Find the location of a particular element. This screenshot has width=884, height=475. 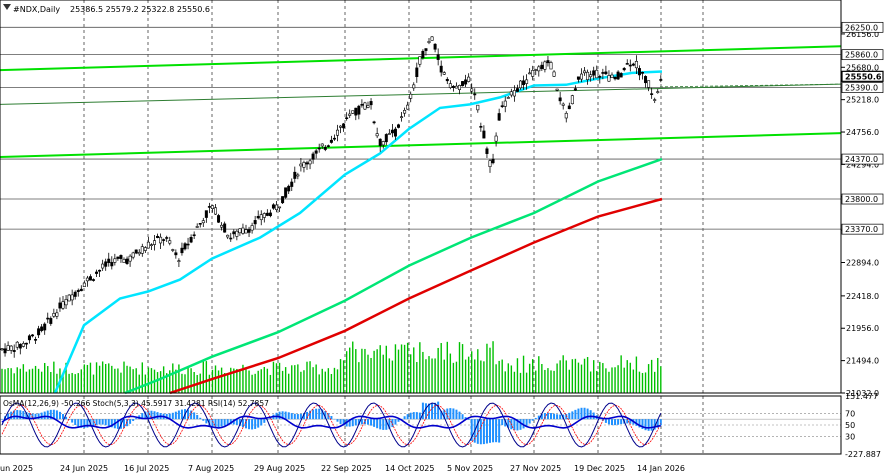

ohlc-header: 25386.5 25579.2 25322.8 25550.6 is located at coordinates (140, 9).